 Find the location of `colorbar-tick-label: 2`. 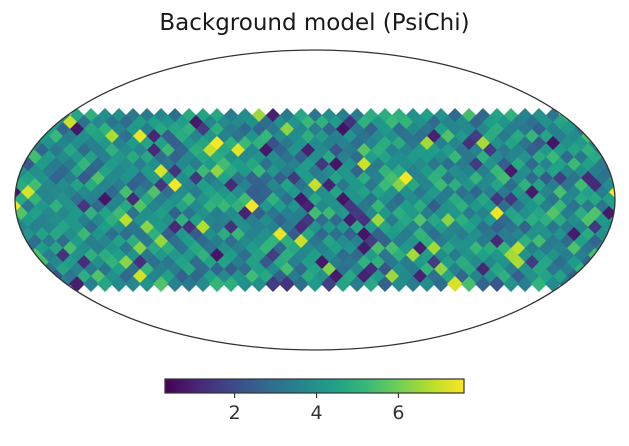

colorbar-tick-label: 2 is located at coordinates (235, 413).